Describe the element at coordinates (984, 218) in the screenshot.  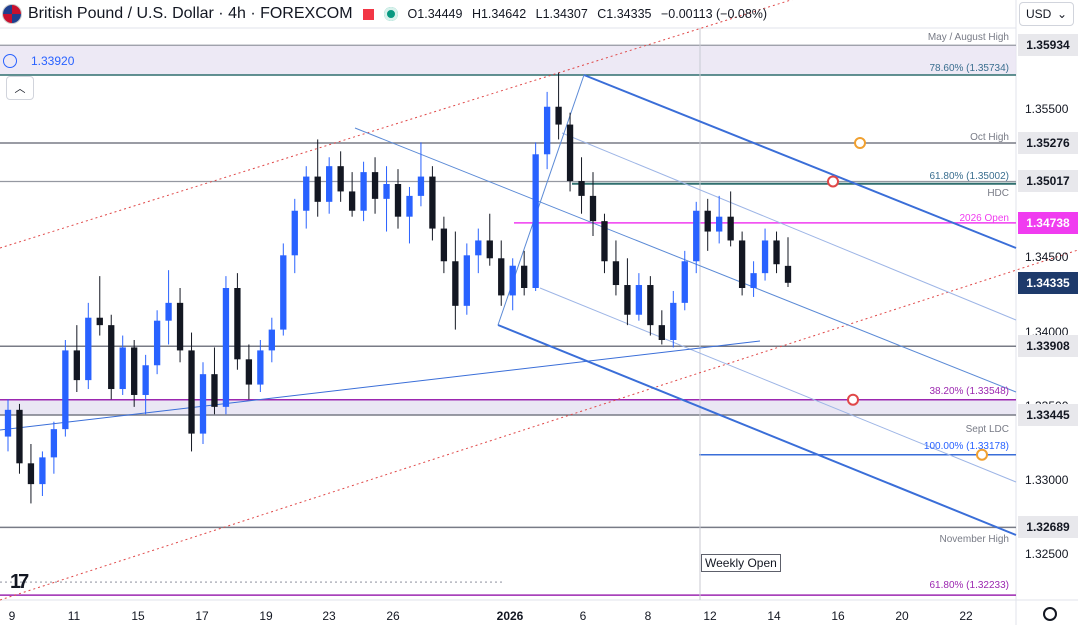
I see `level-annotation: 2026 Open` at that location.